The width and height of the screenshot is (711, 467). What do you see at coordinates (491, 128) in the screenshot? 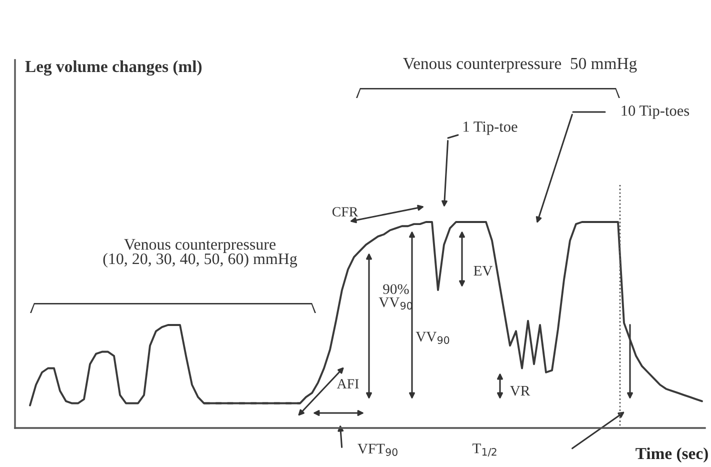
I see `text: 1 Tip-toe` at bounding box center [491, 128].